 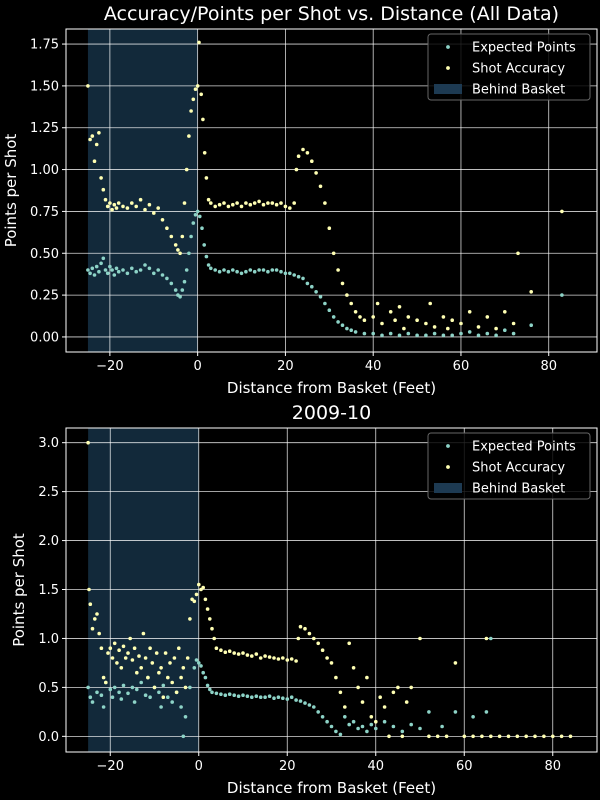 I want to click on x-tick-label: 60, so click(x=461, y=366).